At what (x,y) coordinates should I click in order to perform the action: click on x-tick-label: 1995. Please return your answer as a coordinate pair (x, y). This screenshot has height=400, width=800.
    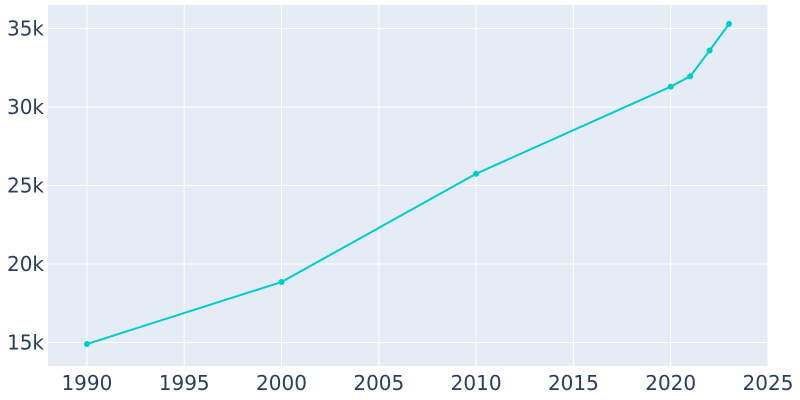
    Looking at the image, I should click on (184, 383).